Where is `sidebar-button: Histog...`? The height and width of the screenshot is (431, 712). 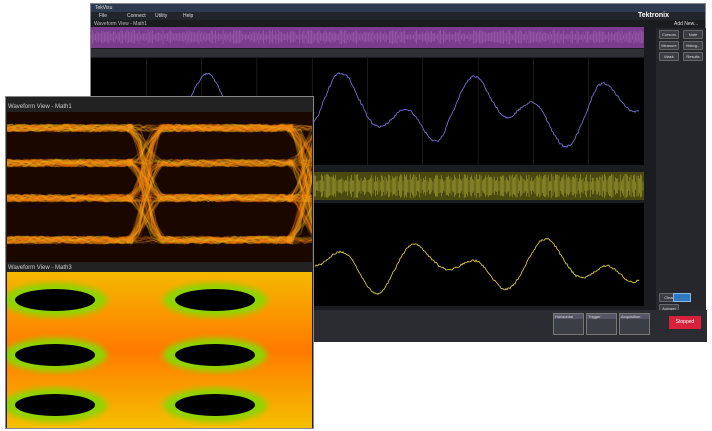 sidebar-button: Histog... is located at coordinates (693, 45).